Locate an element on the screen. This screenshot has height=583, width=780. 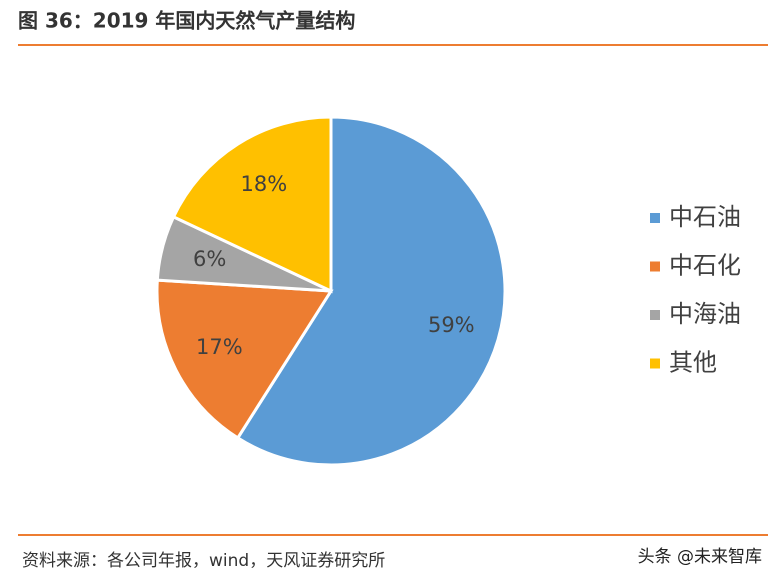
legend-label: 中石化 is located at coordinates (705, 266).